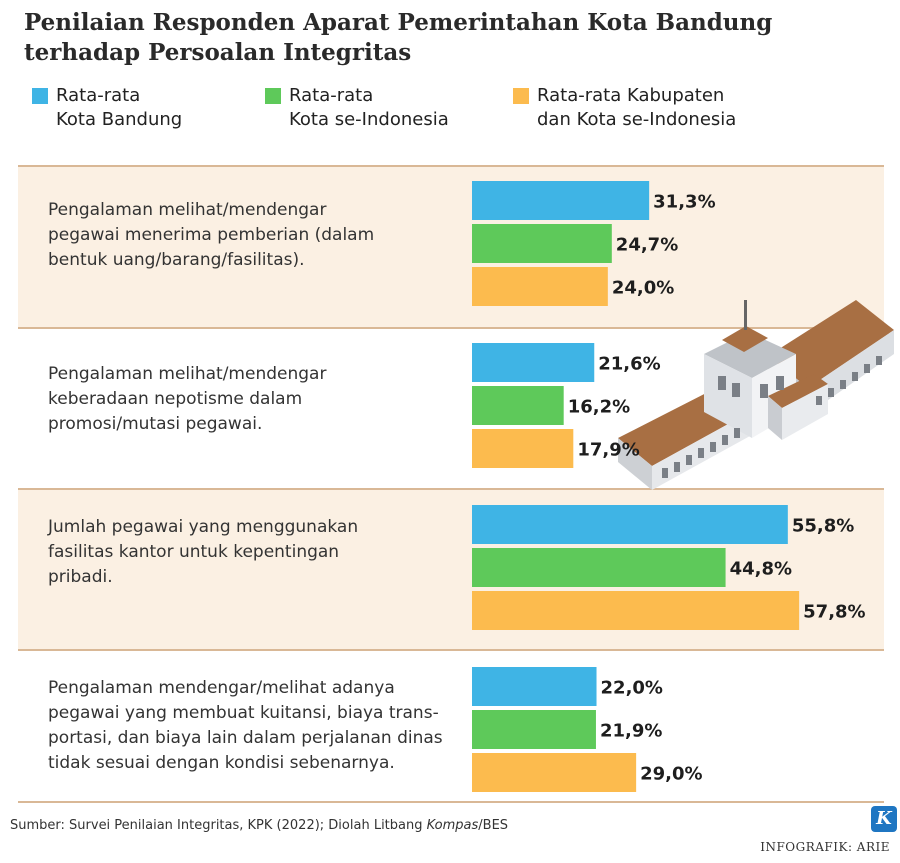  What do you see at coordinates (599, 407) in the screenshot?
I see `data-label-kota-indonesia-2: 16,2%` at bounding box center [599, 407].